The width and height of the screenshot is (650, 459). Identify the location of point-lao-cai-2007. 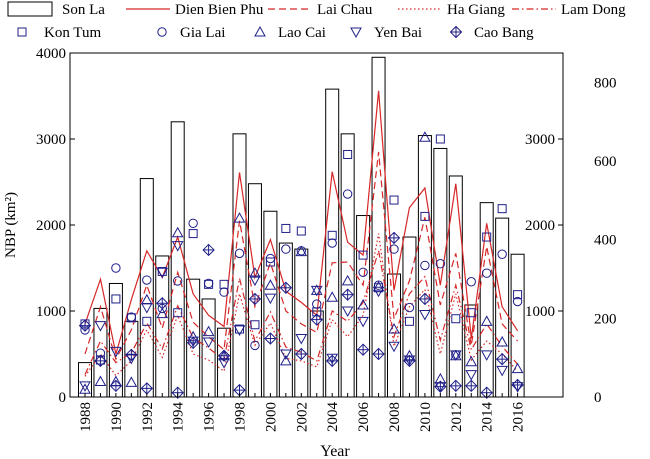
(378, 286).